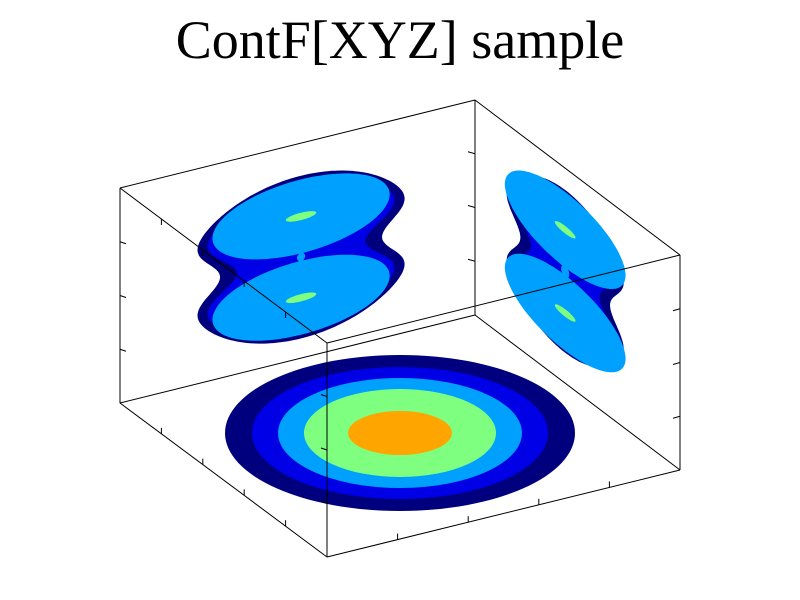 This screenshot has width=800, height=600. What do you see at coordinates (577, 392) in the screenshot?
I see `box-edge-fg` at bounding box center [577, 392].